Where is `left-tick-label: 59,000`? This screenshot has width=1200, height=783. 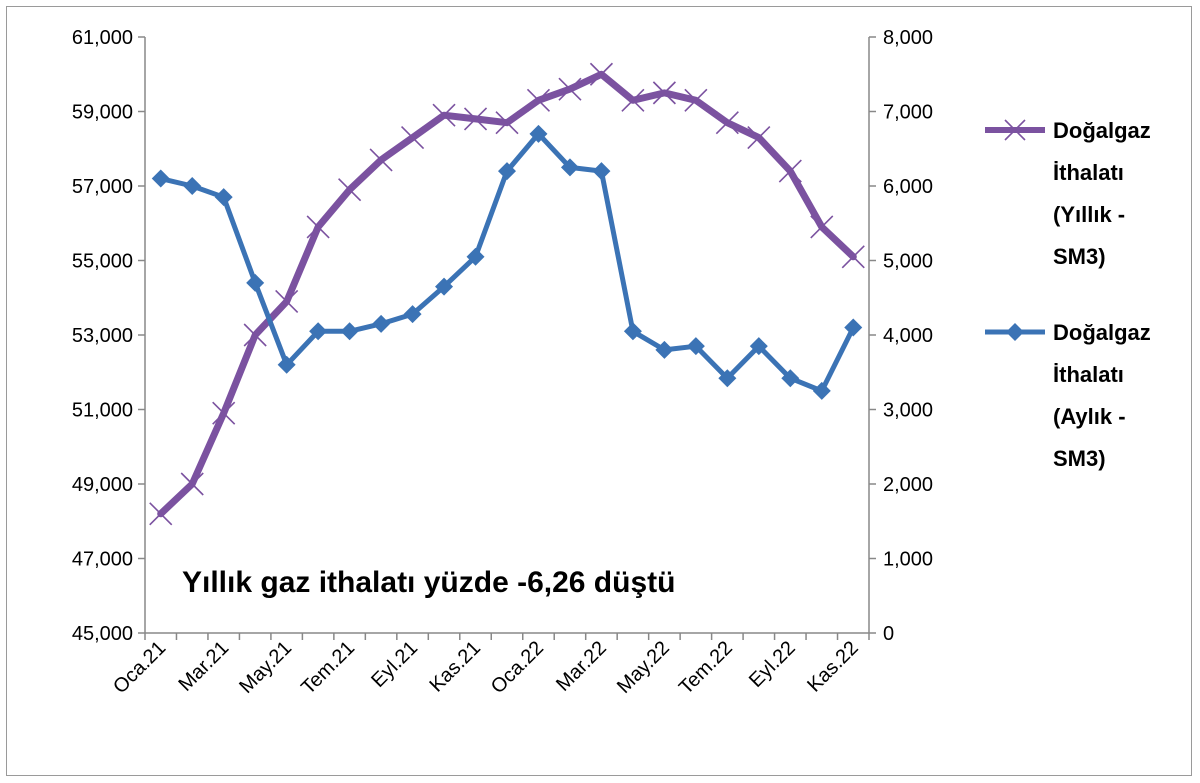 left-tick-label: 59,000 is located at coordinates (102, 113).